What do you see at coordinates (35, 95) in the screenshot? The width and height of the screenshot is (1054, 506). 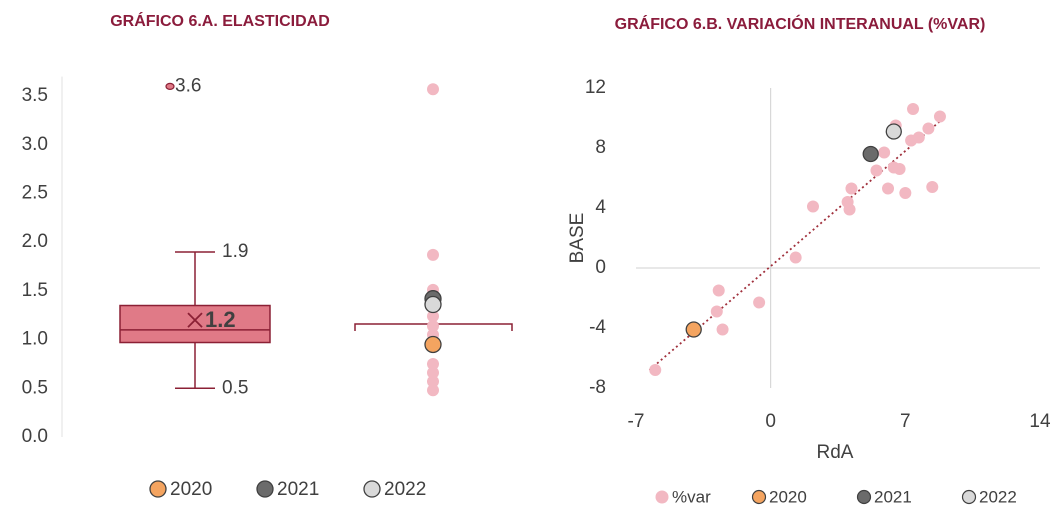 I see `y-tick-label: 3.5` at bounding box center [35, 95].